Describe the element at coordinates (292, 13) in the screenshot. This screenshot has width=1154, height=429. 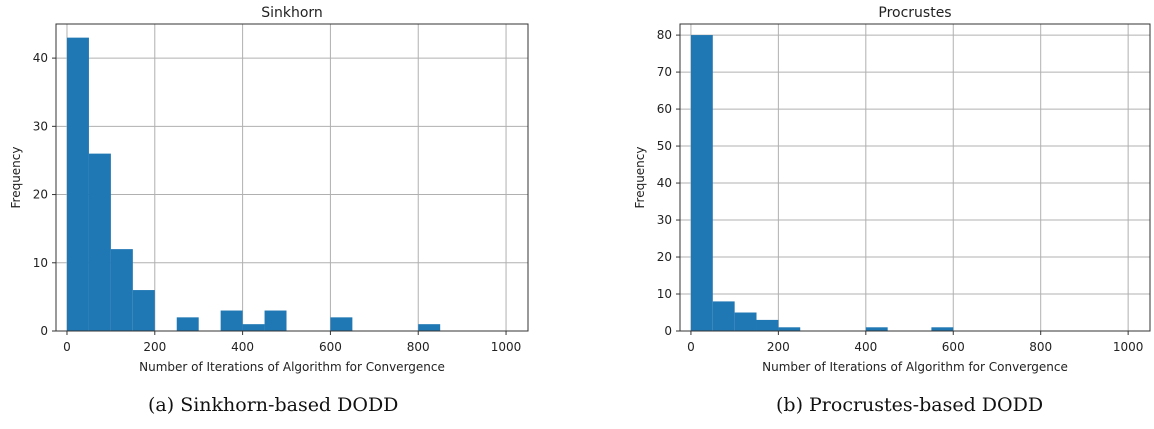
I see `chart-title: Sinkhorn` at that location.